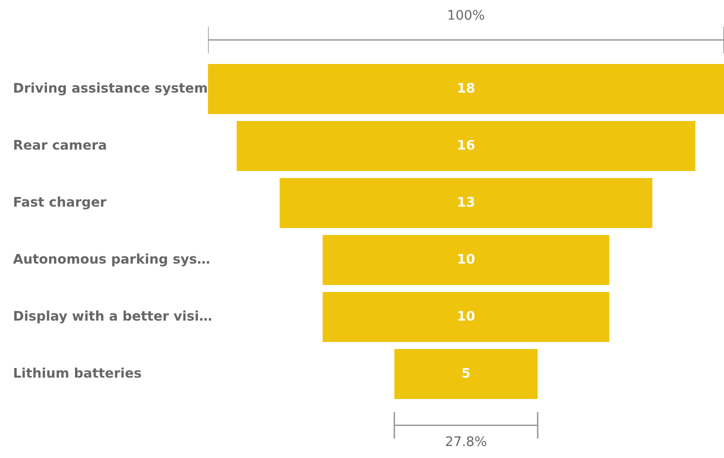  I want to click on text: 27.8%, so click(466, 441).